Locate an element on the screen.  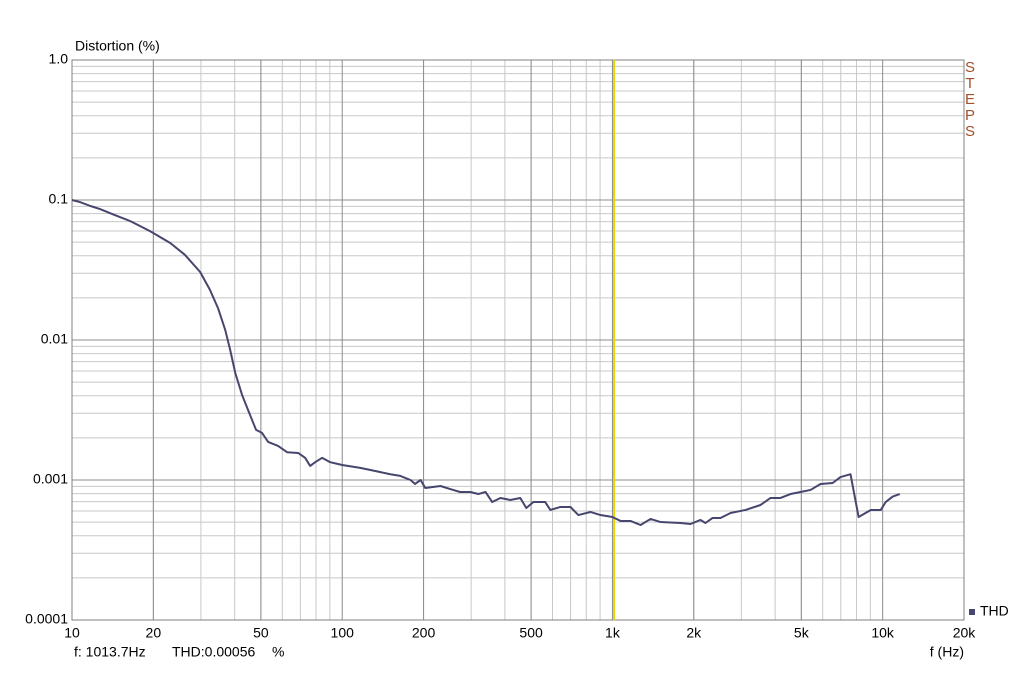
y-tick-label: 0.001 is located at coordinates (50, 479).